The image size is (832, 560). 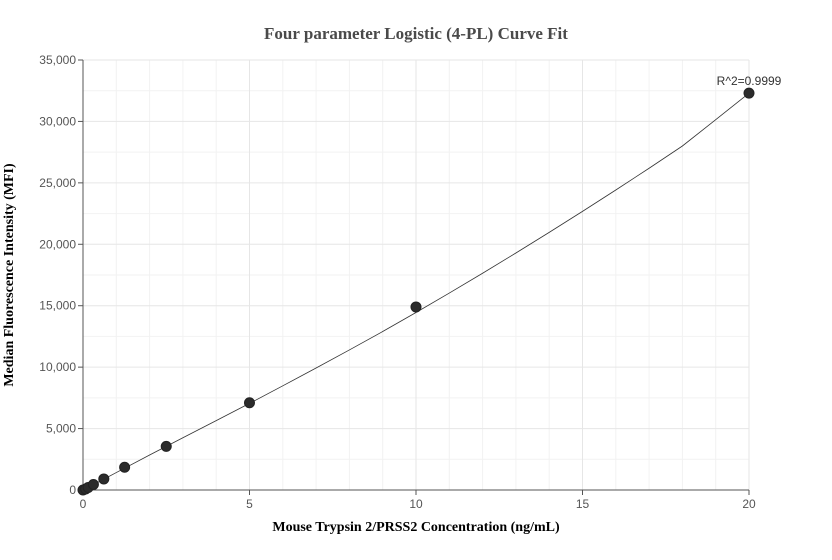 What do you see at coordinates (57, 60) in the screenshot?
I see `y-tick-label: 35,000` at bounding box center [57, 60].